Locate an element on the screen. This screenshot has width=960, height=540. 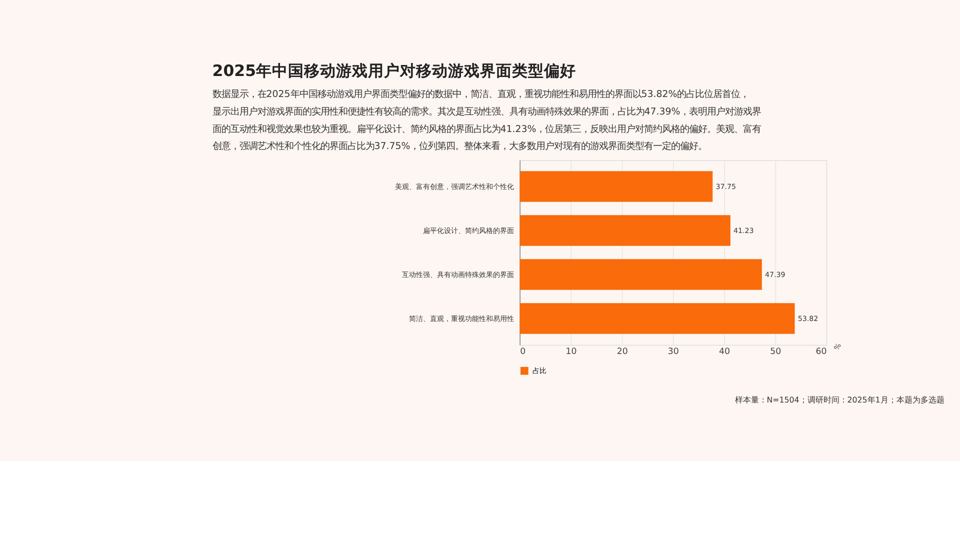
text: 样本量：N=1504；调研时间：2025年1月；本题为多选题 is located at coordinates (839, 399).